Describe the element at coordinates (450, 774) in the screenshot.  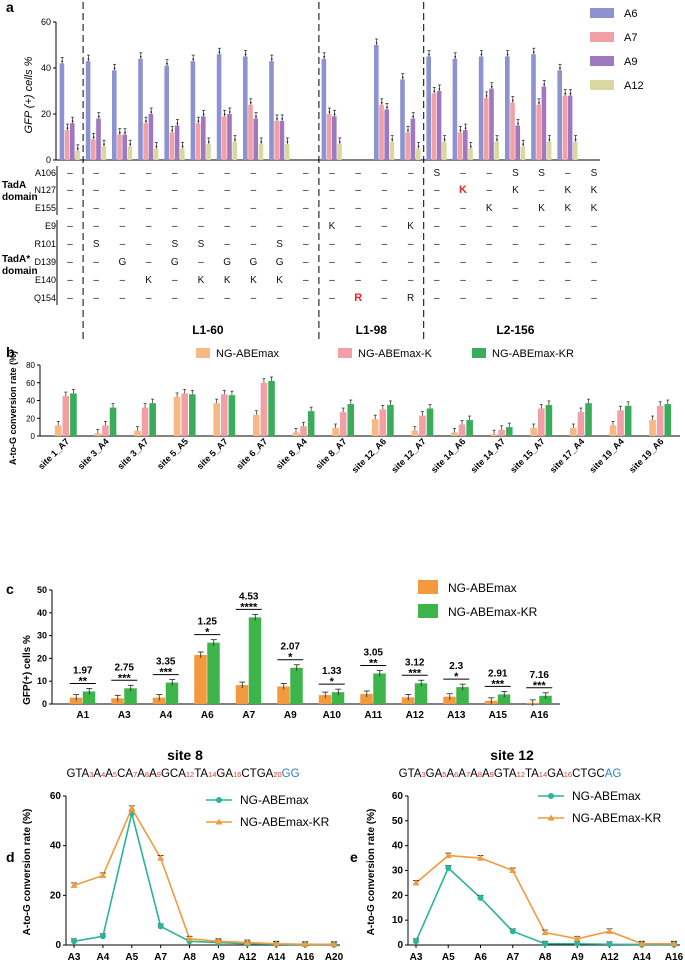
I see `sequence-part: A` at that location.